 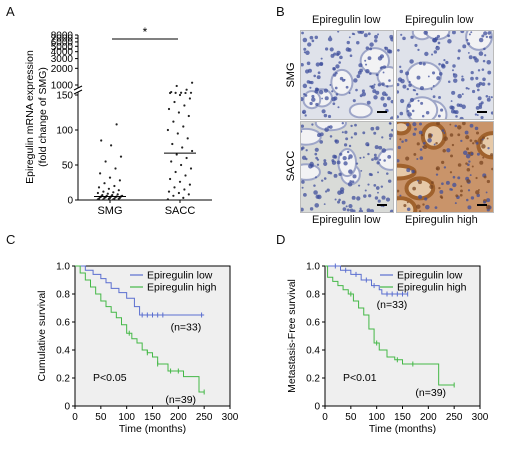 What do you see at coordinates (62, 36) in the screenshot?
I see `y-tick-label: 8000` at bounding box center [62, 36].